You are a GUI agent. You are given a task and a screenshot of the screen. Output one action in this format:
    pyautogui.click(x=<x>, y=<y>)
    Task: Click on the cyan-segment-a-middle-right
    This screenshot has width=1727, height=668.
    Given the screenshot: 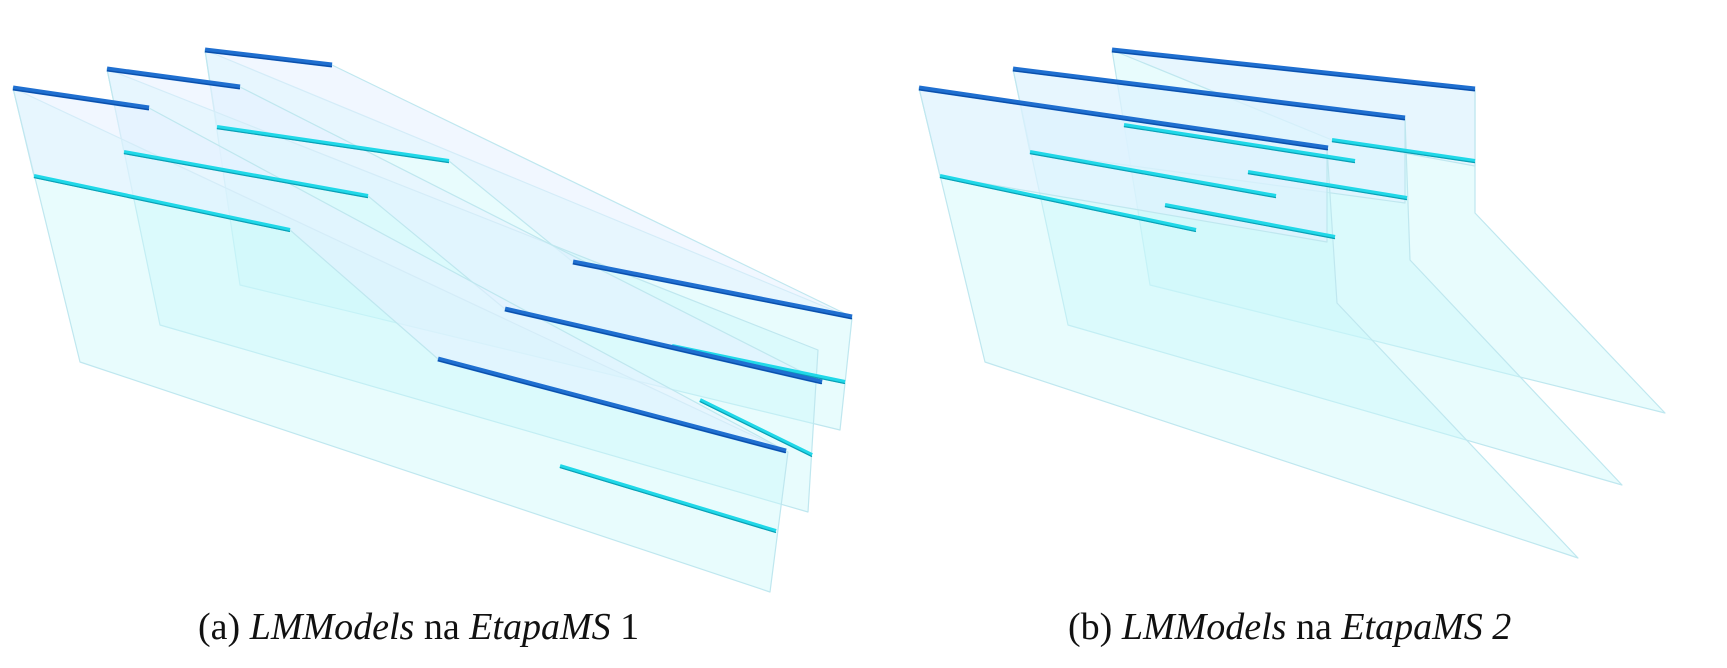 What is the action you would take?
    pyautogui.click(x=756, y=428)
    